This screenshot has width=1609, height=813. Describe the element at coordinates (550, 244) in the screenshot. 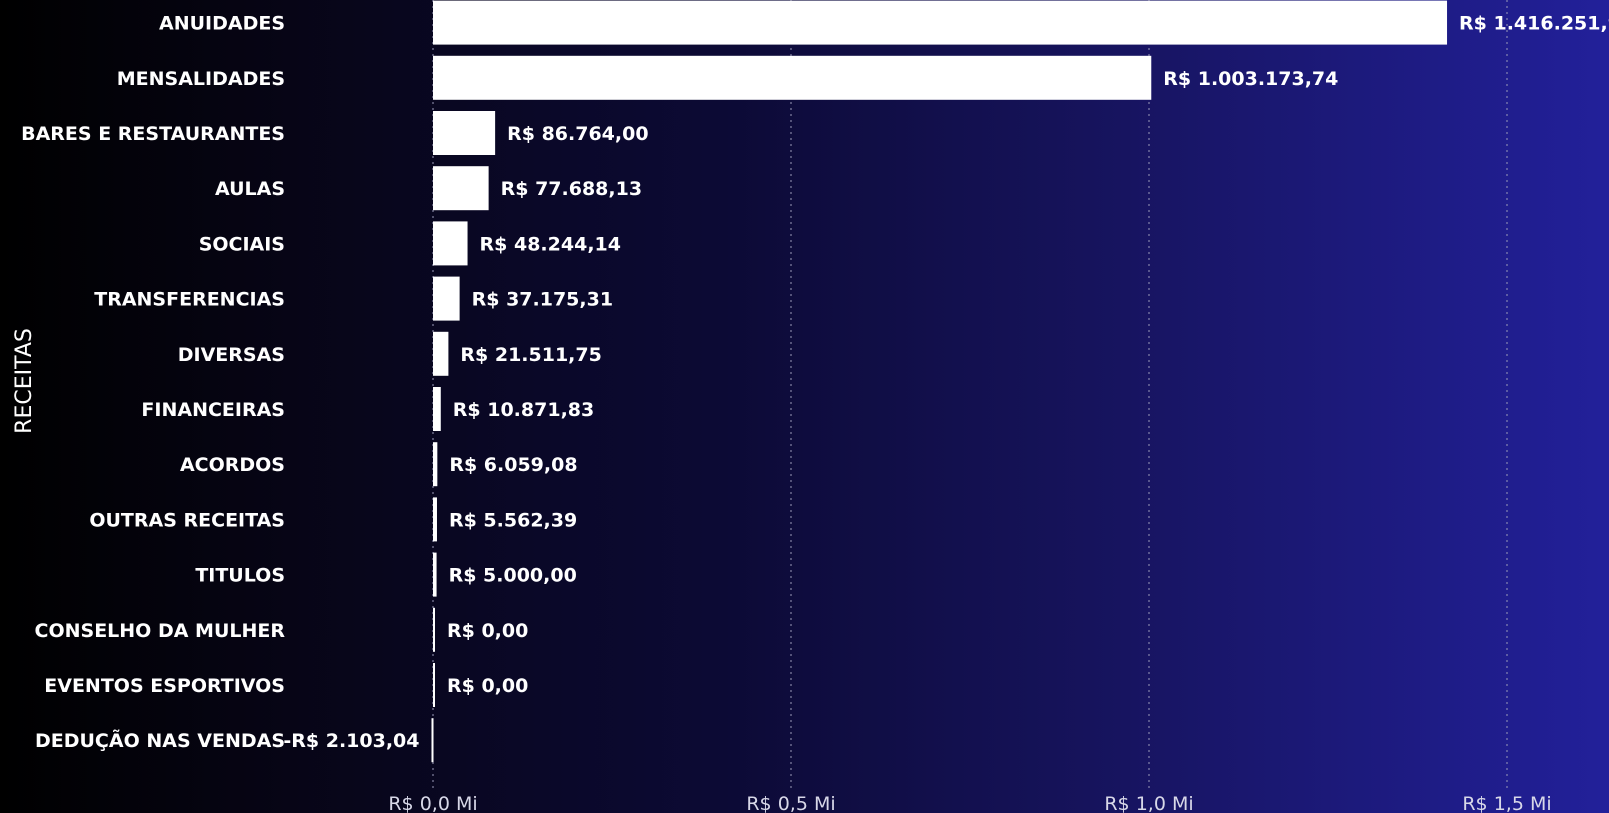

I see `value-label: R$ 48.244,14` at that location.